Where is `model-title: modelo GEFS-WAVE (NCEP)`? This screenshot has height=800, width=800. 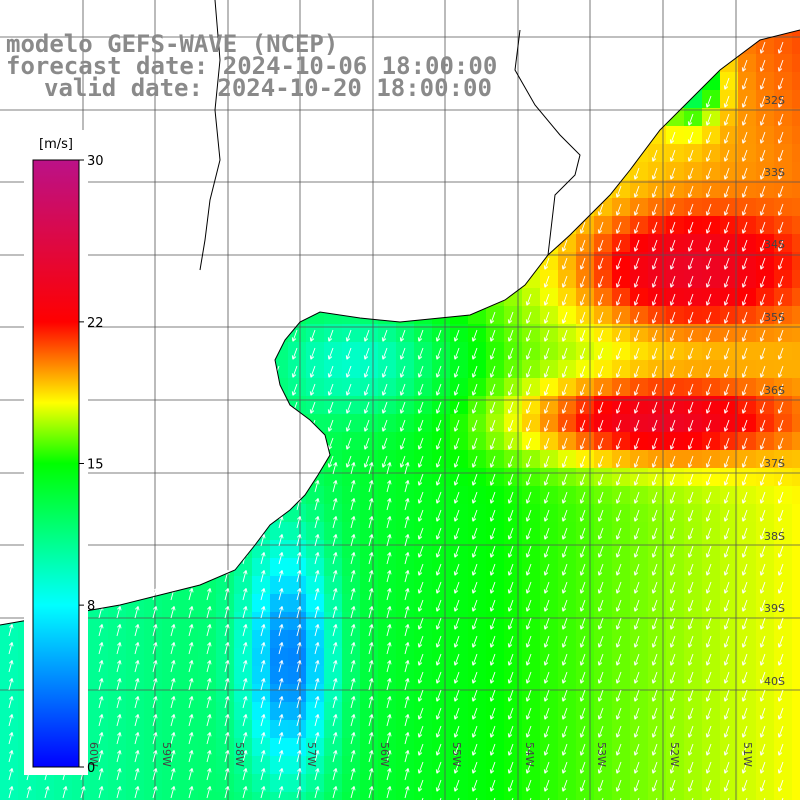
model-title: modelo GEFS-WAVE (NCEP) is located at coordinates (172, 44).